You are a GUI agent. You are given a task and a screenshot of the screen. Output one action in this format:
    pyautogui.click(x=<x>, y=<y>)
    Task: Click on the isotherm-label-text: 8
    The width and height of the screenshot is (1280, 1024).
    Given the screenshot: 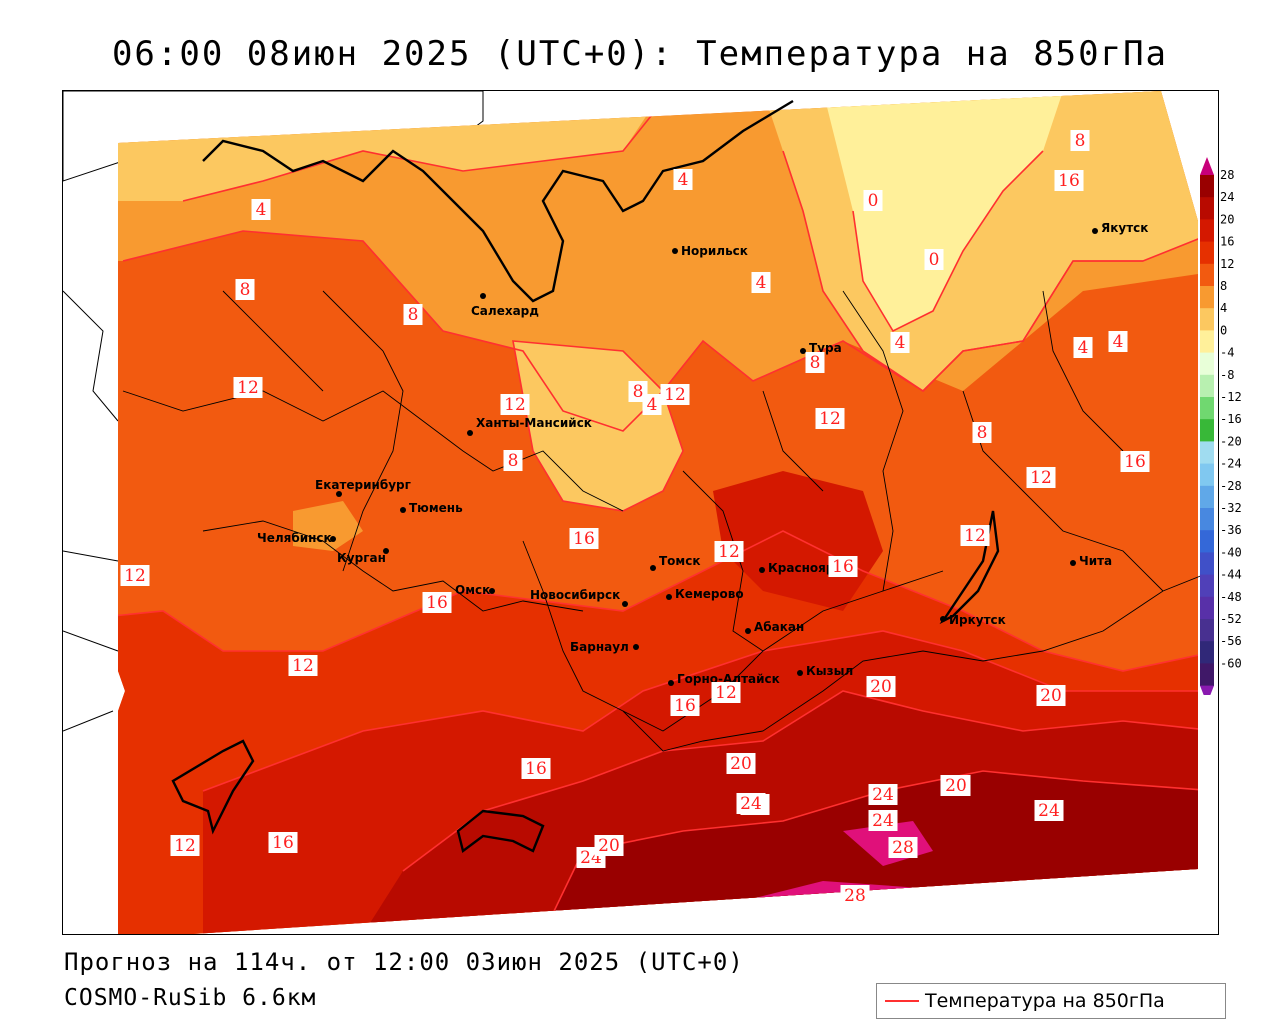 What is the action you would take?
    pyautogui.click(x=245, y=290)
    